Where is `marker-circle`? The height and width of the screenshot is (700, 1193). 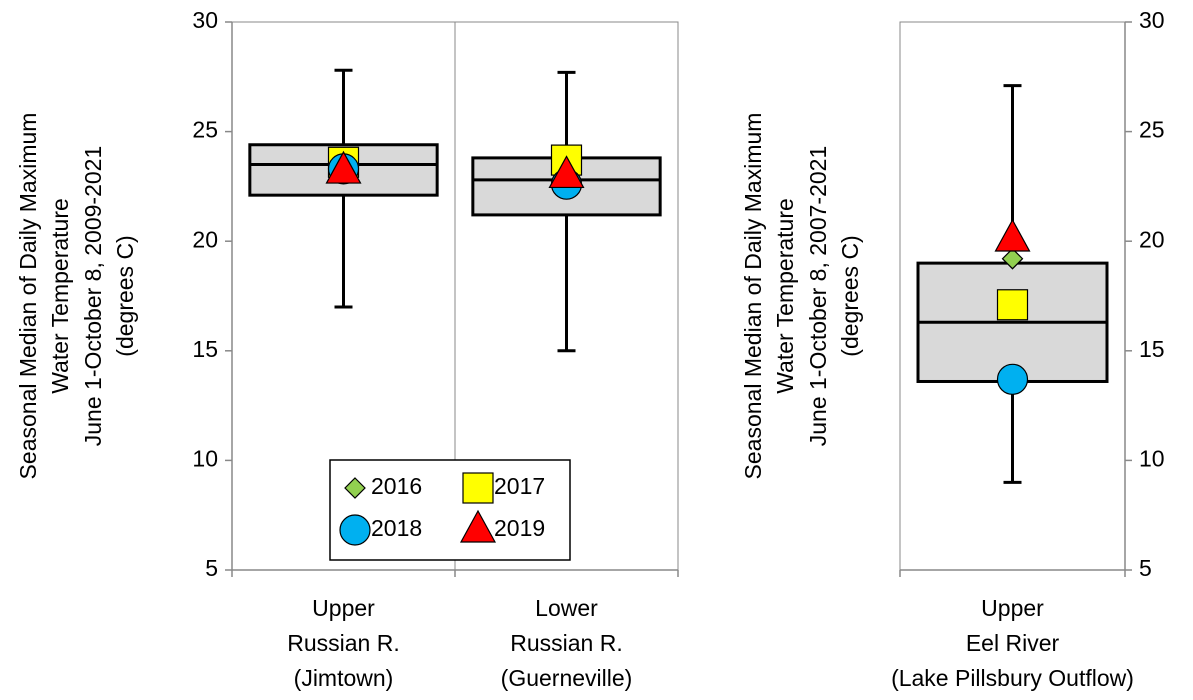 marker-circle is located at coordinates (1012, 379).